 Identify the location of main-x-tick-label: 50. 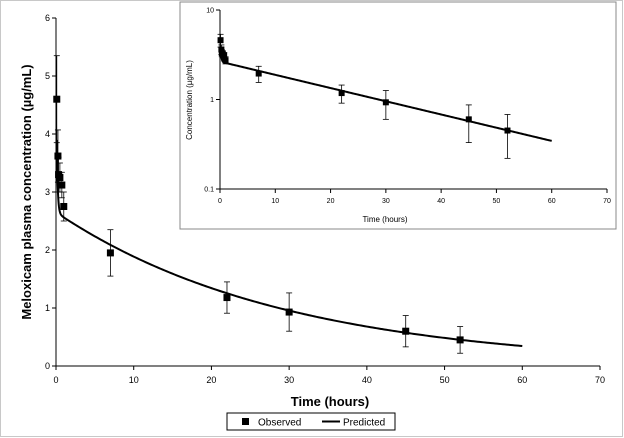
(445, 380).